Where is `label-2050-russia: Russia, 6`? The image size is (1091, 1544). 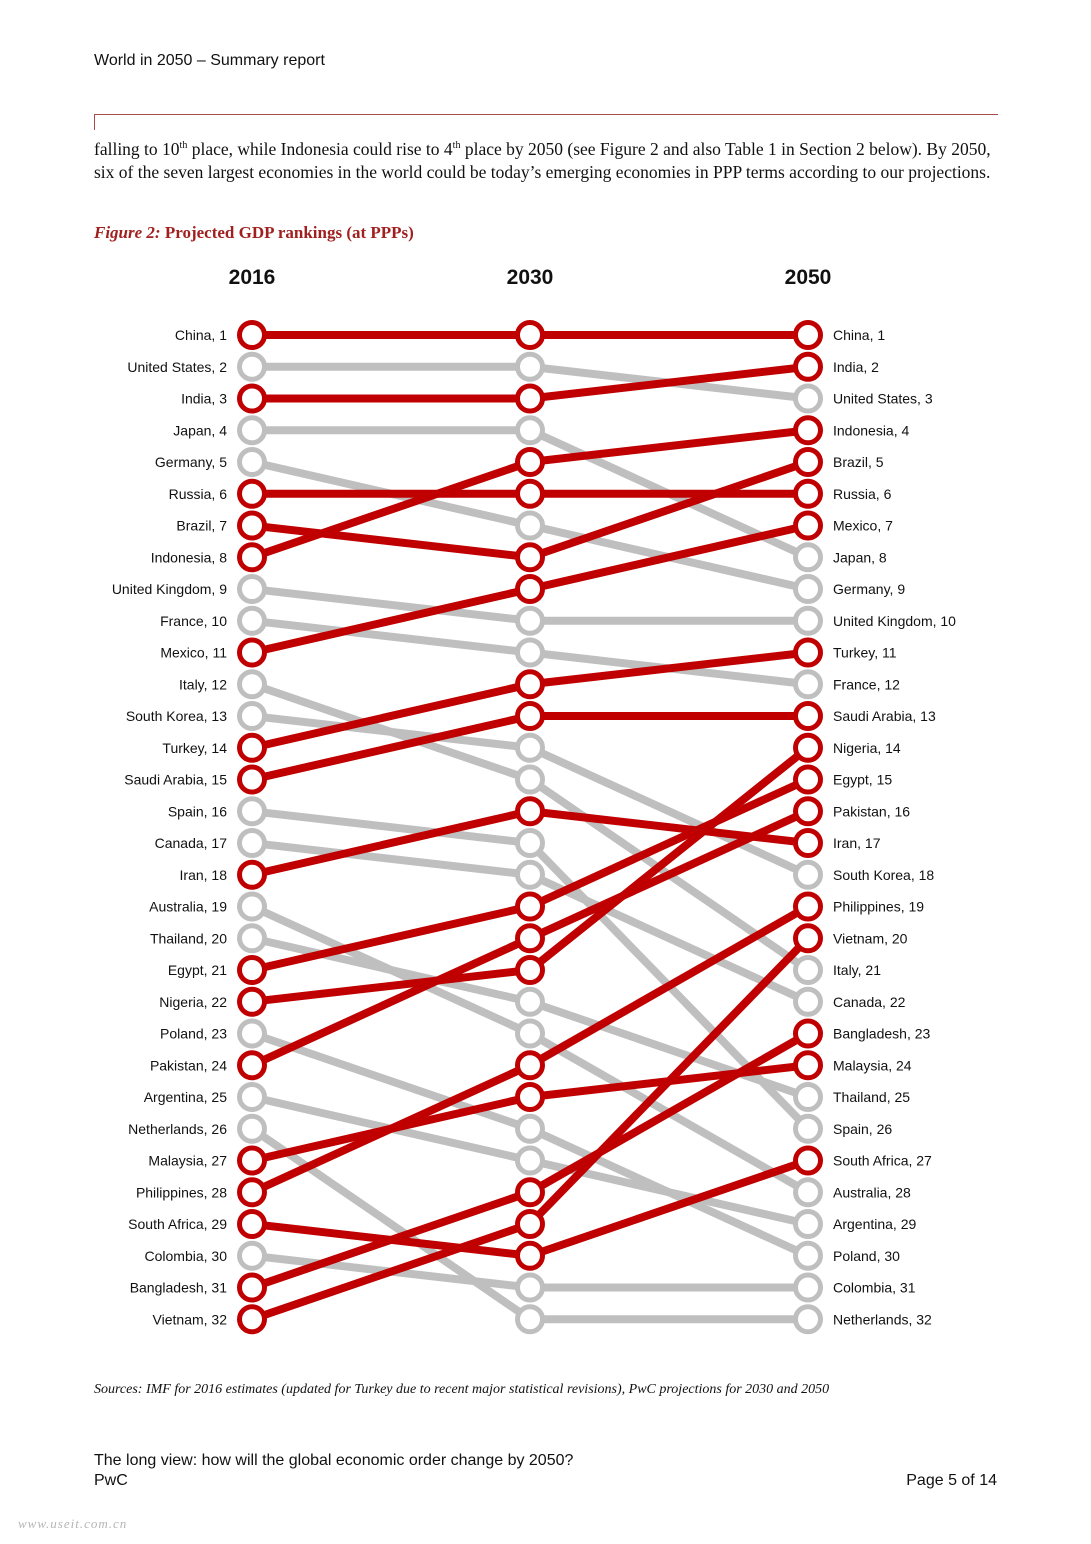
label-2050-russia: Russia, 6 is located at coordinates (862, 494).